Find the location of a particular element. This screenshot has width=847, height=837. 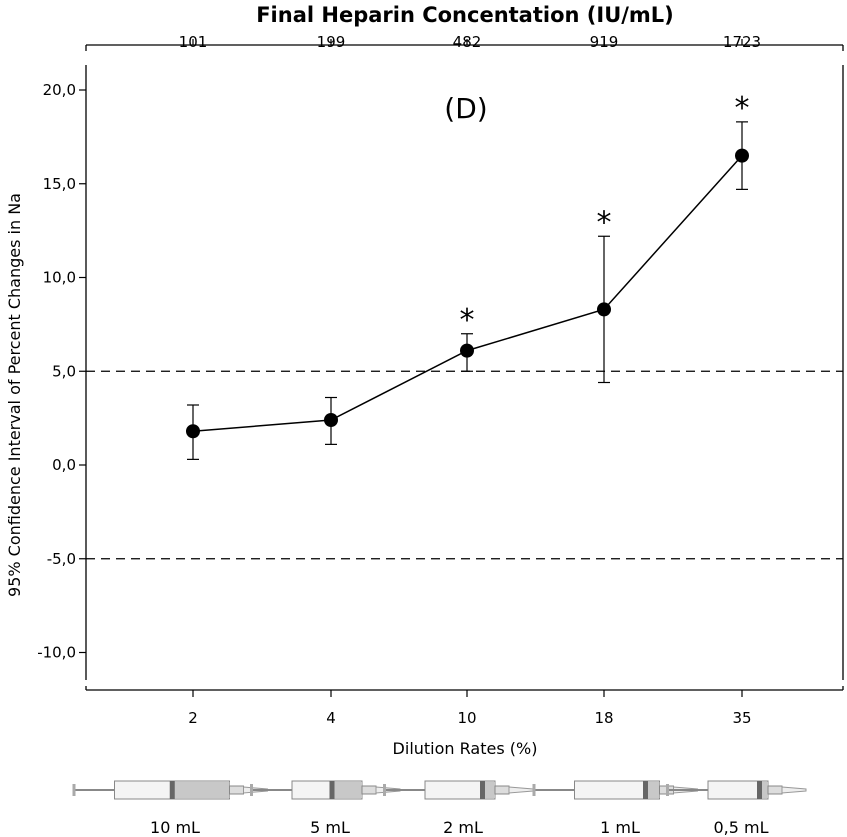

syringe-illustration: 0,5 mL is located at coordinates (736, 808).